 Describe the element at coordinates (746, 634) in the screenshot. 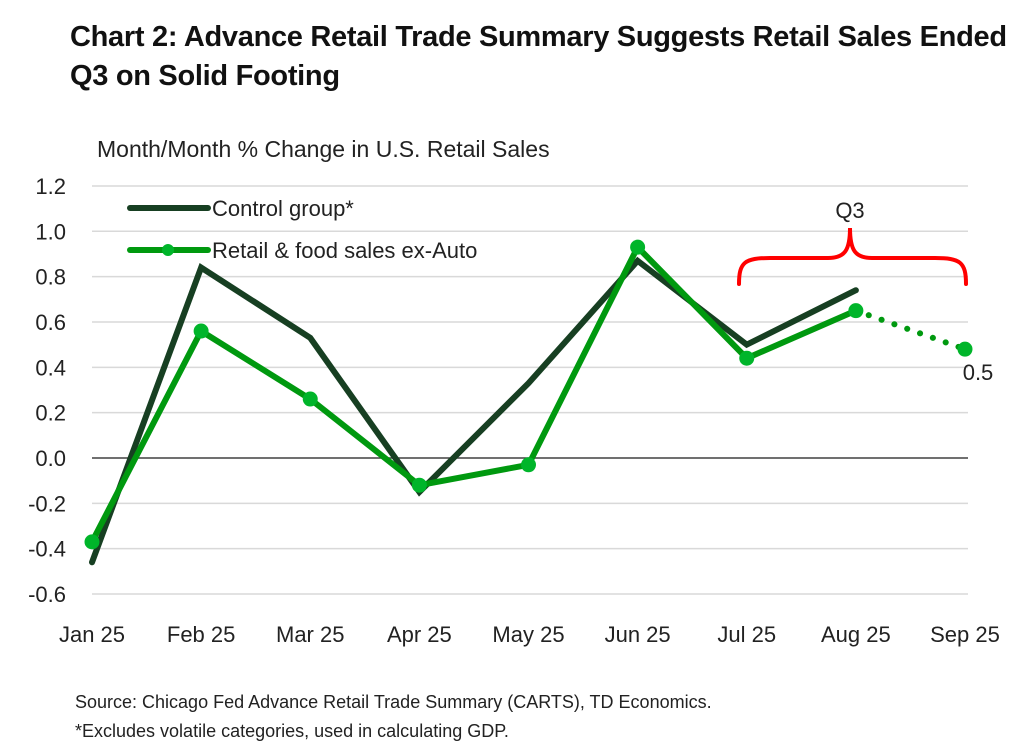

I see `x-tick-label: Jul 25` at that location.